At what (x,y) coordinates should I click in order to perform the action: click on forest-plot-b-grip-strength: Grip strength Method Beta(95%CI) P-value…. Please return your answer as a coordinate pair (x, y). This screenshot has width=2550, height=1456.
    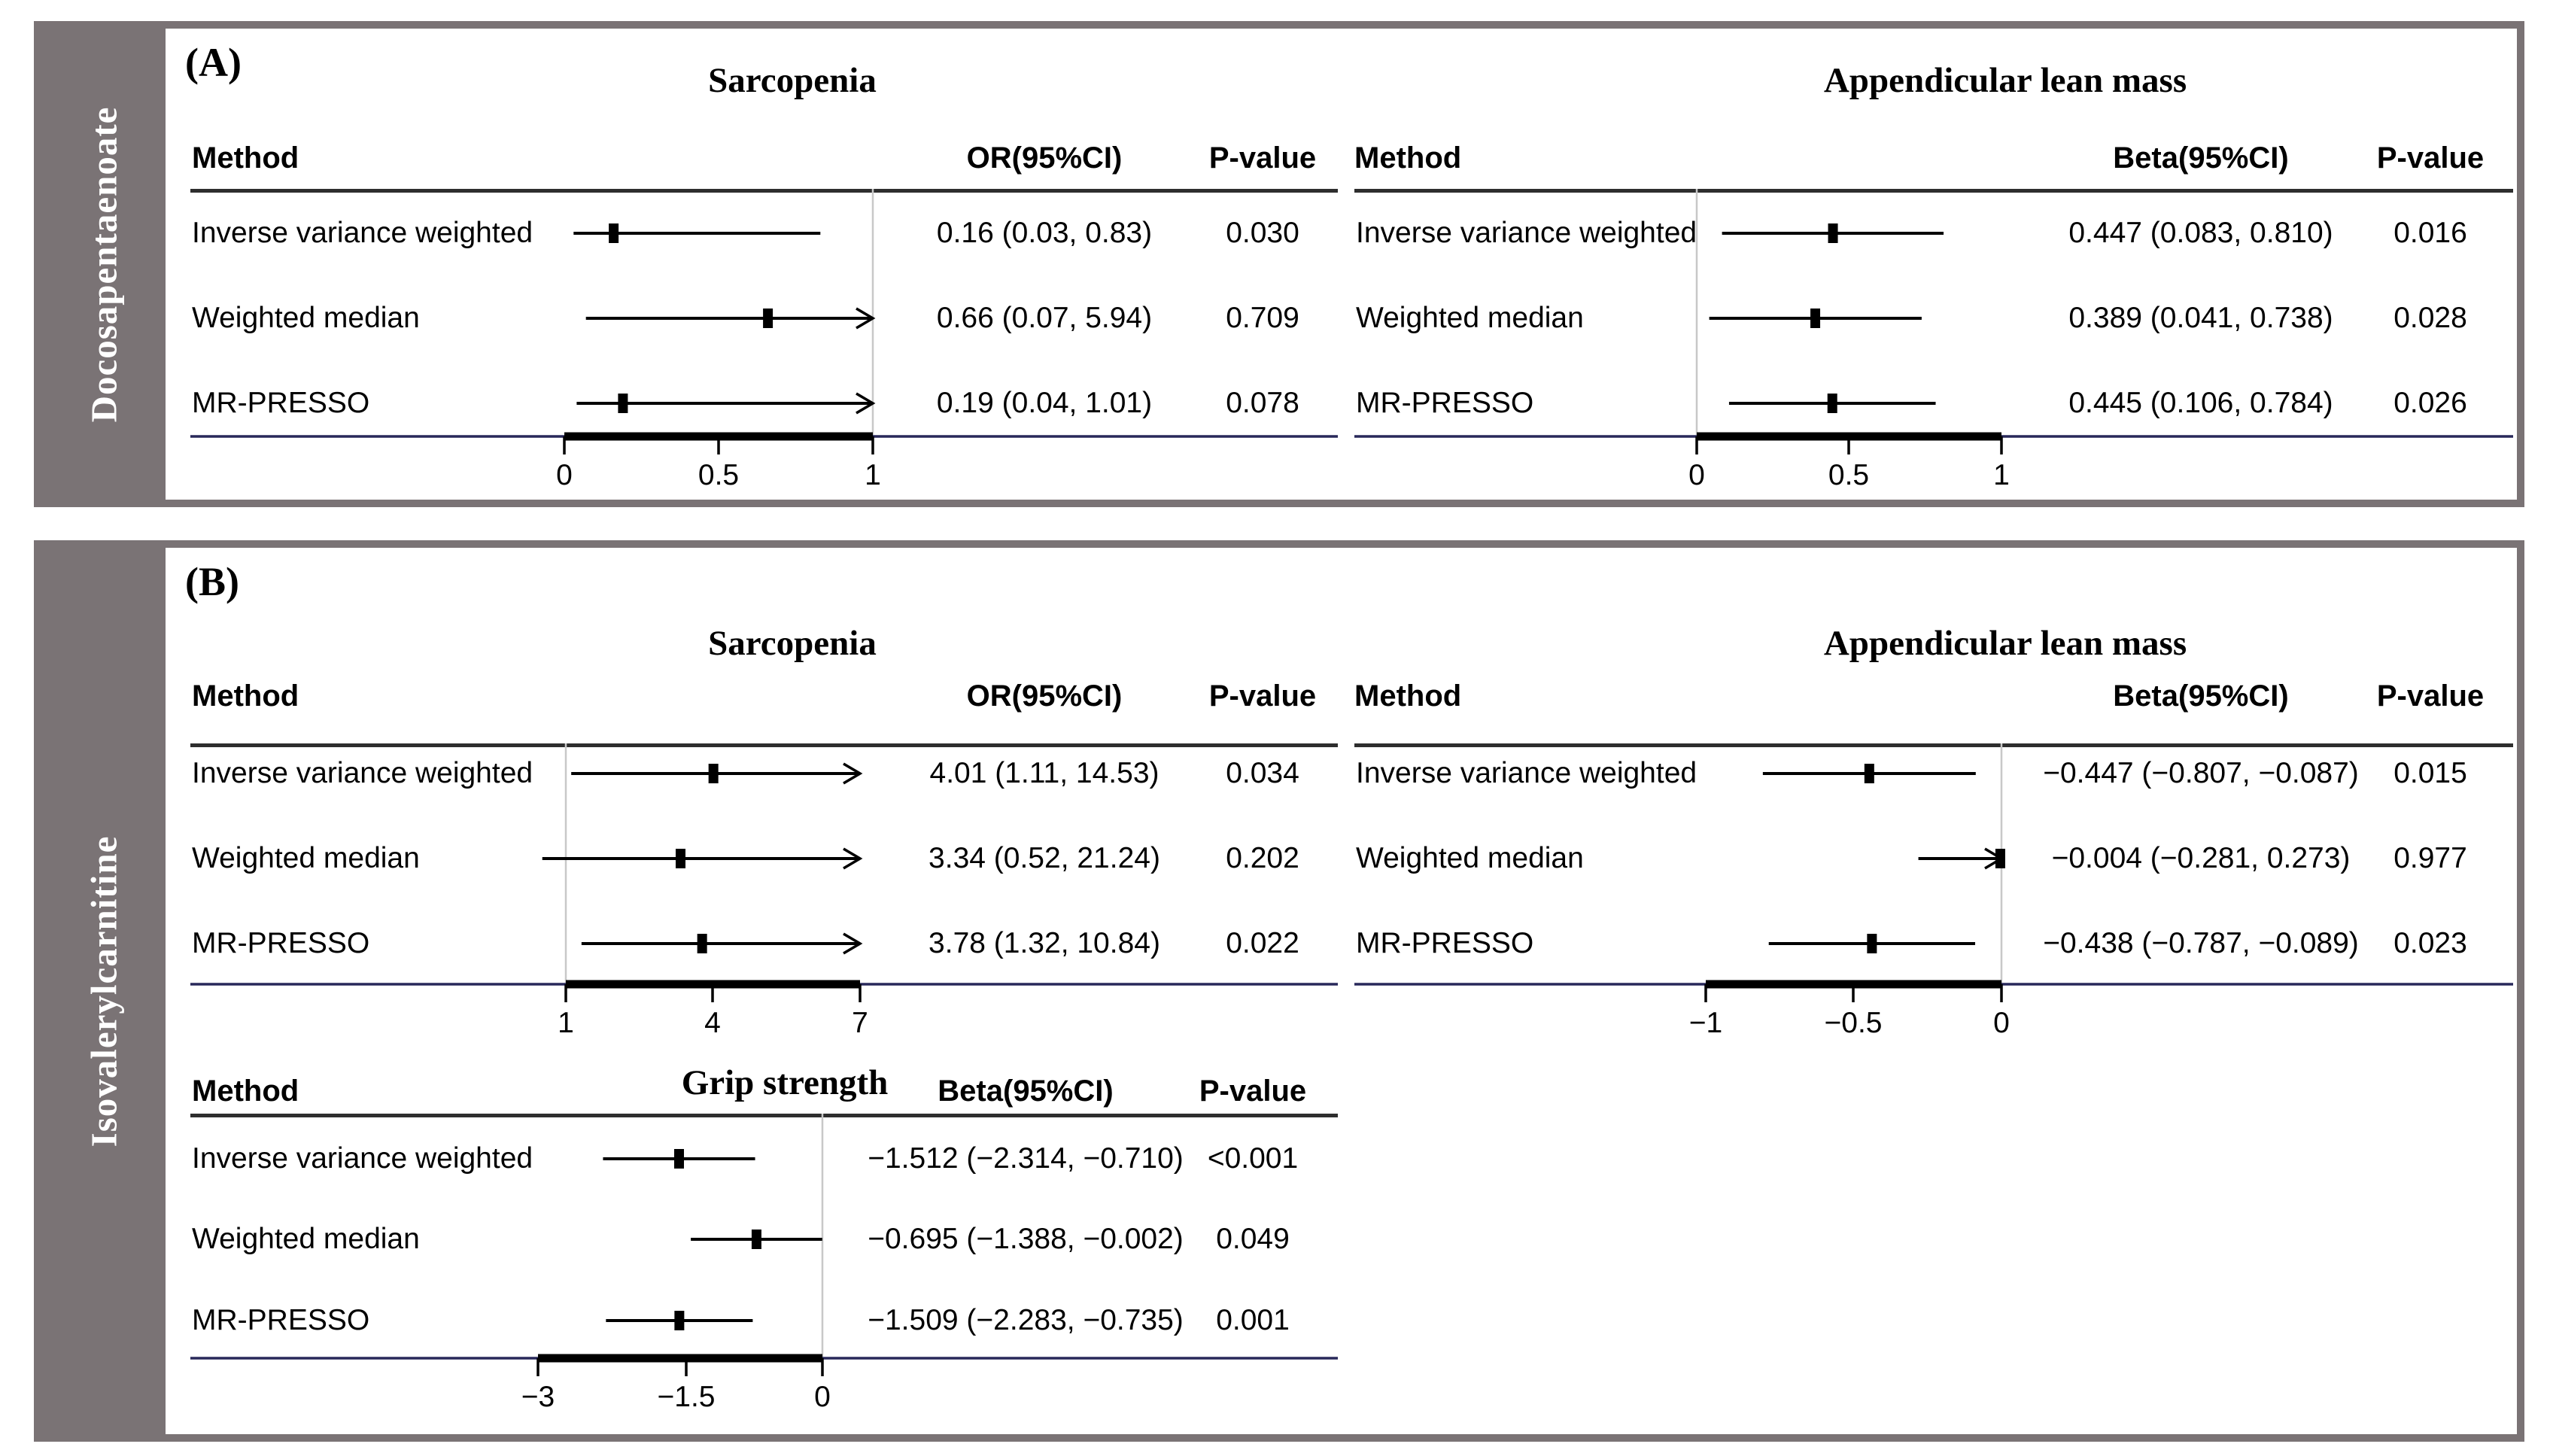
    Looking at the image, I should click on (764, 1248).